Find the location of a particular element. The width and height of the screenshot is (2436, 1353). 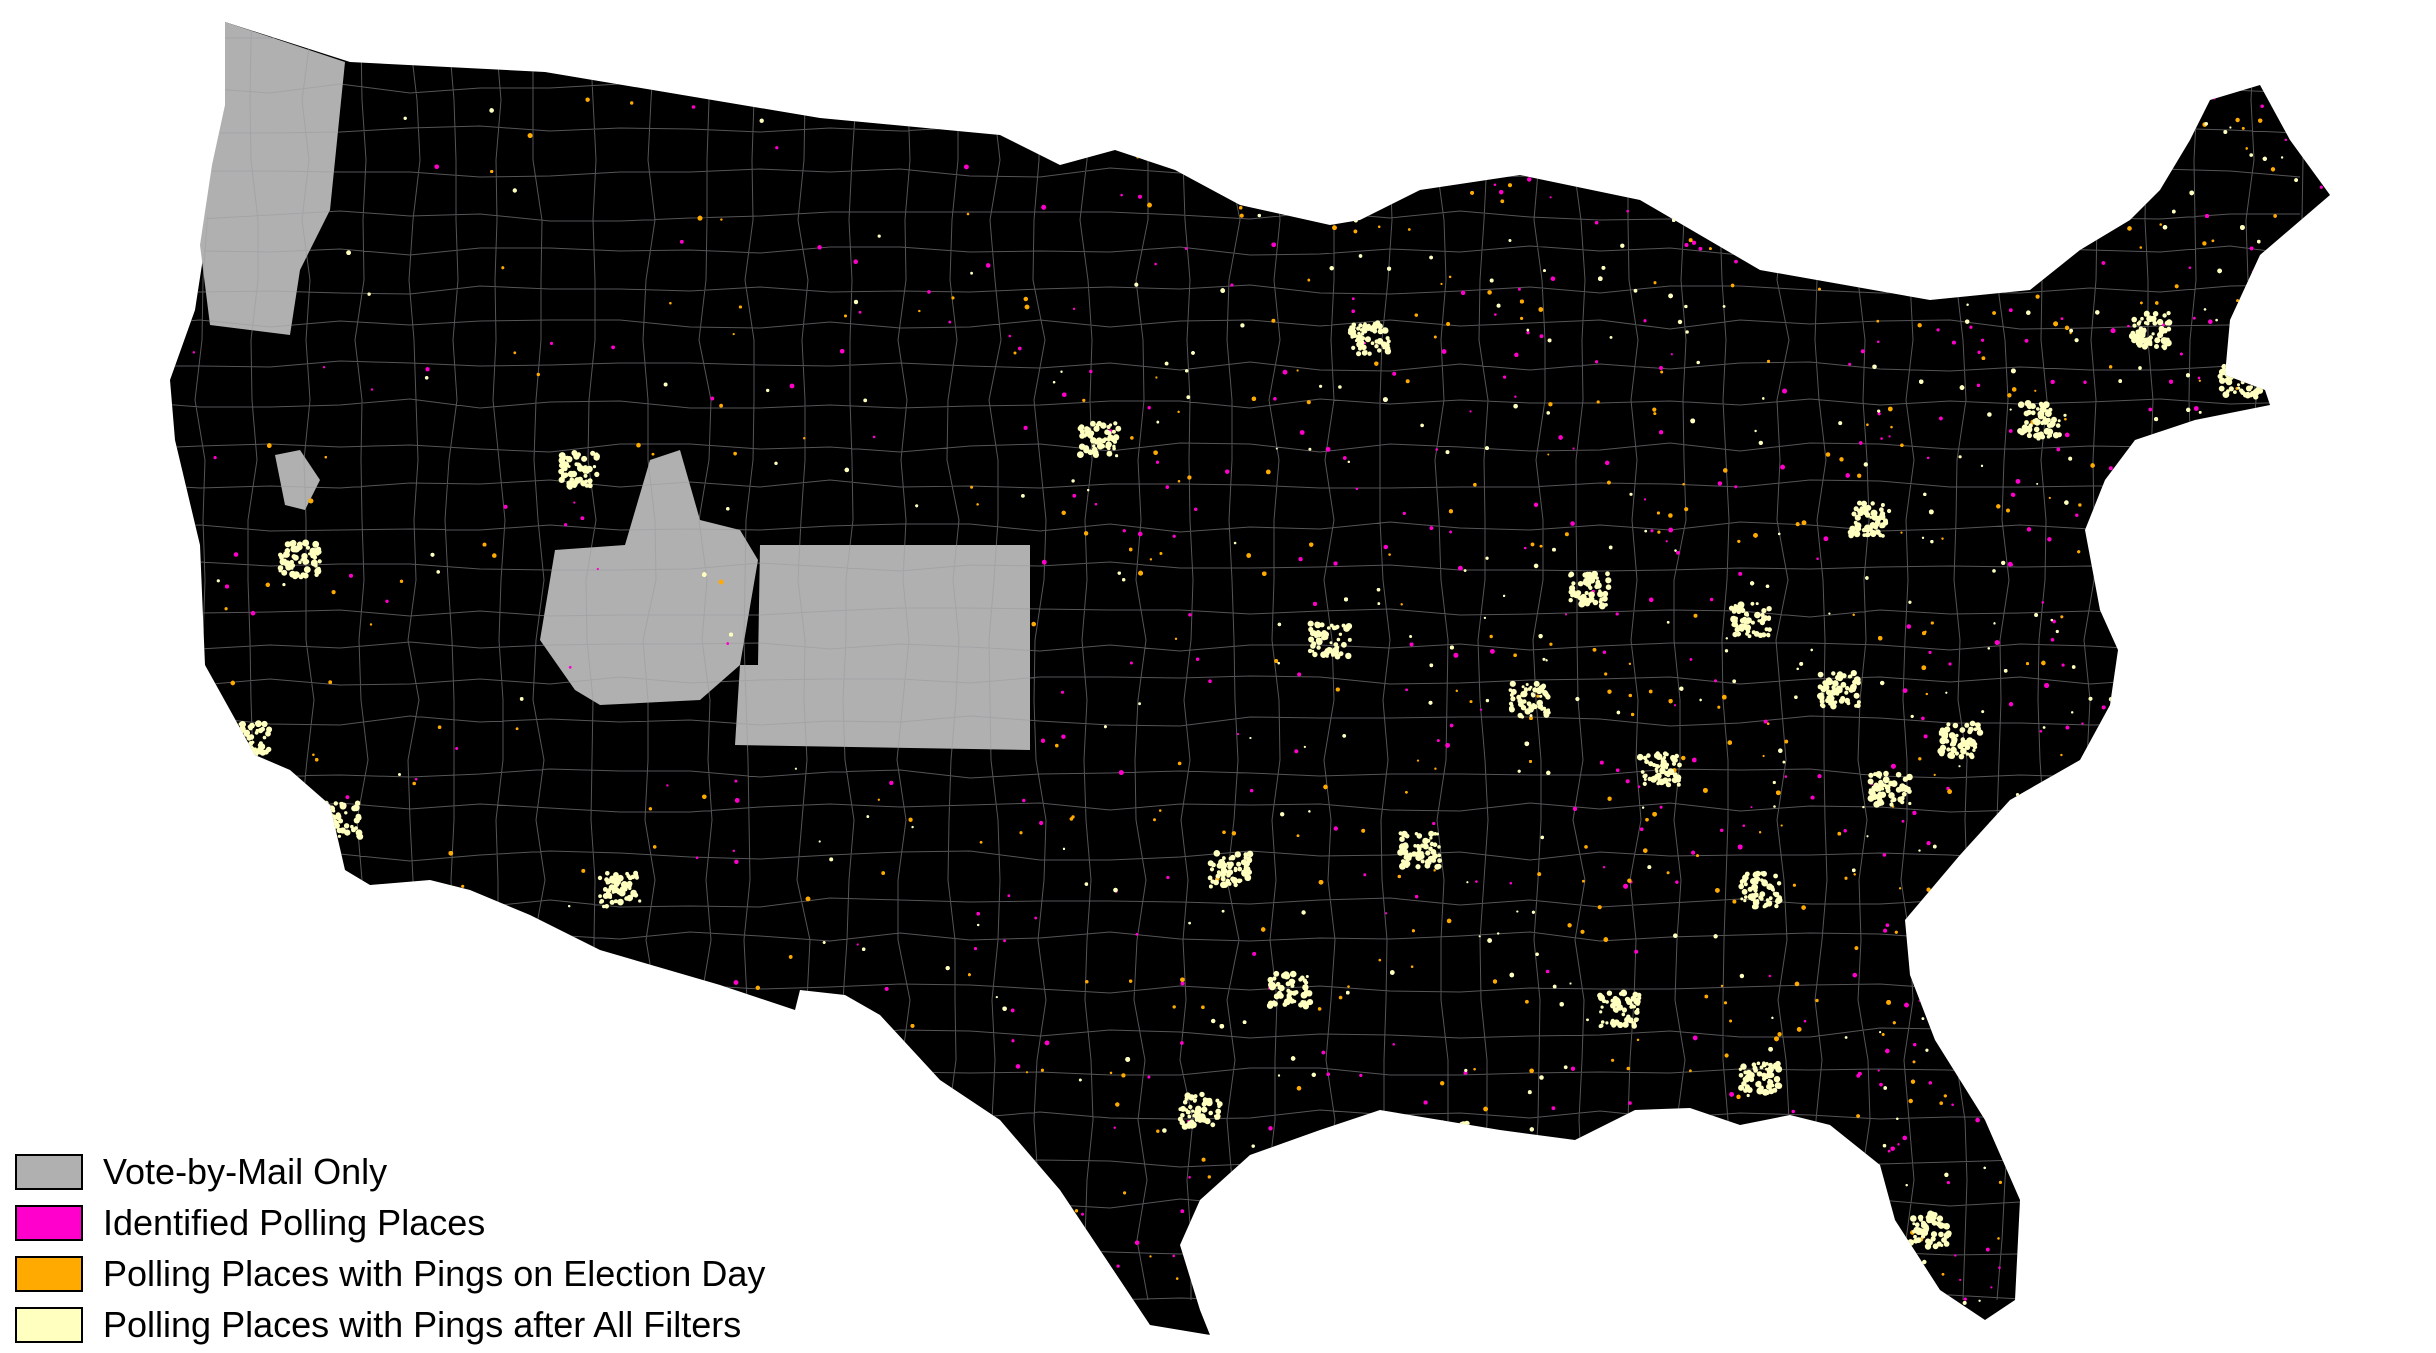

legend-swatch-identified is located at coordinates (49, 1222).